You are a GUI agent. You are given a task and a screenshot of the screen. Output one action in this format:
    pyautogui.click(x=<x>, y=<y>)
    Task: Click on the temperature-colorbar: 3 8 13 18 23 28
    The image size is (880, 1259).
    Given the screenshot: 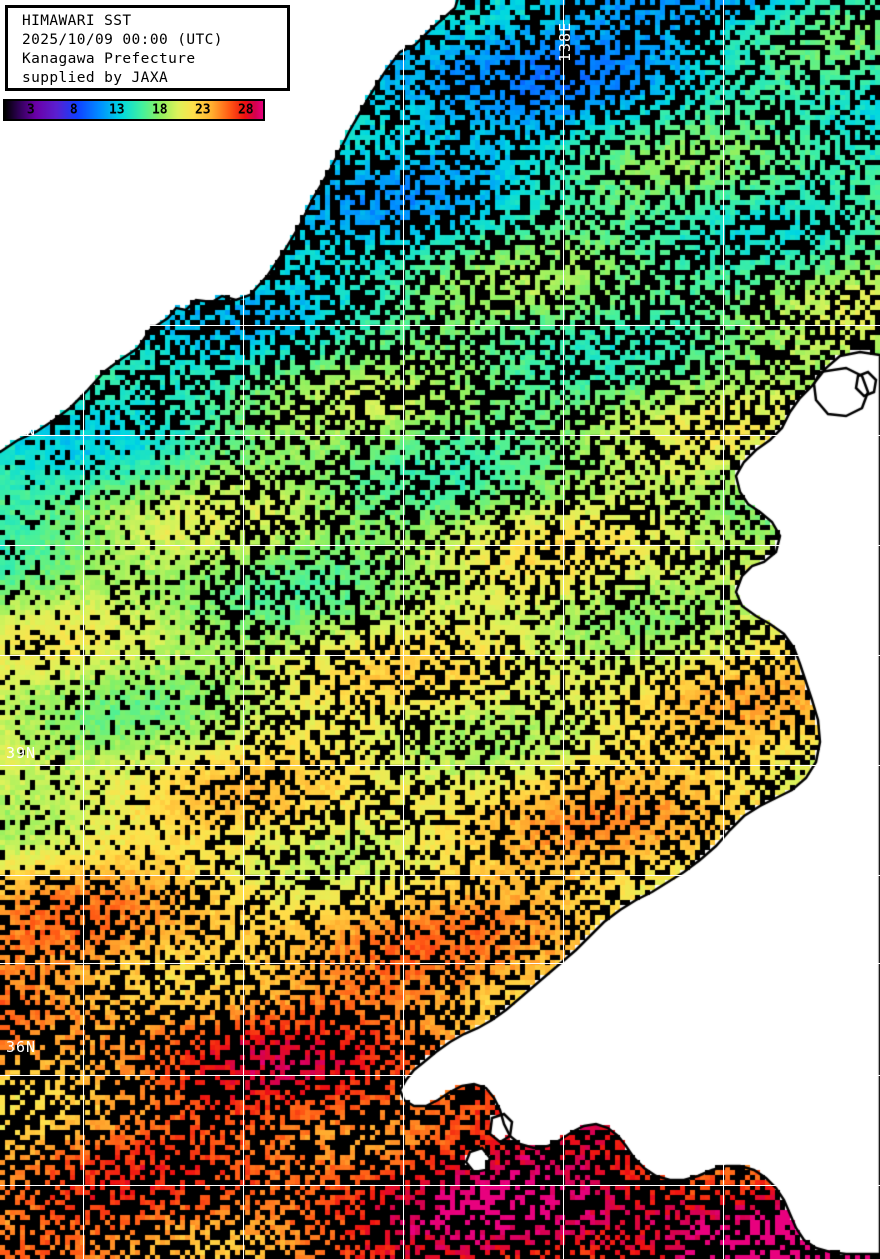 What is the action you would take?
    pyautogui.click(x=134, y=110)
    